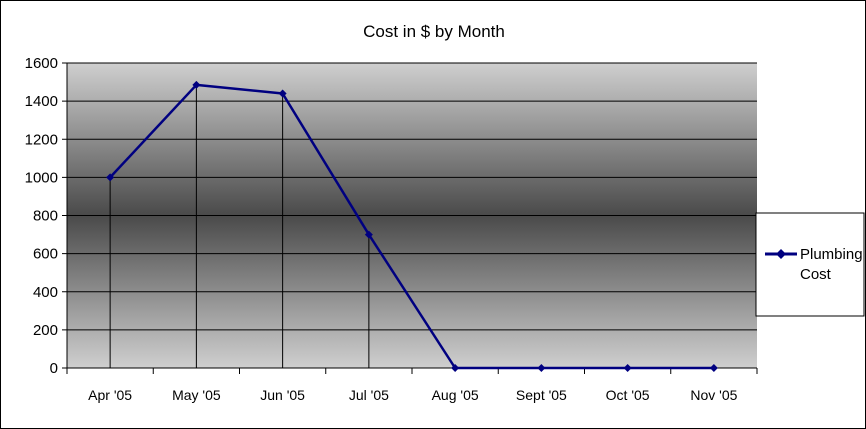 This screenshot has height=429, width=866. What do you see at coordinates (832, 264) in the screenshot?
I see `legend-label: Plumbing Cost` at bounding box center [832, 264].